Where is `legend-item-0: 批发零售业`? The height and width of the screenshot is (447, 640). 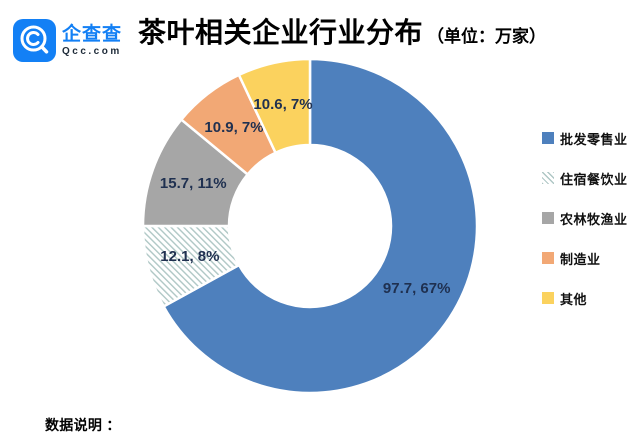 legend-item-0: 批发零售业 is located at coordinates (585, 138).